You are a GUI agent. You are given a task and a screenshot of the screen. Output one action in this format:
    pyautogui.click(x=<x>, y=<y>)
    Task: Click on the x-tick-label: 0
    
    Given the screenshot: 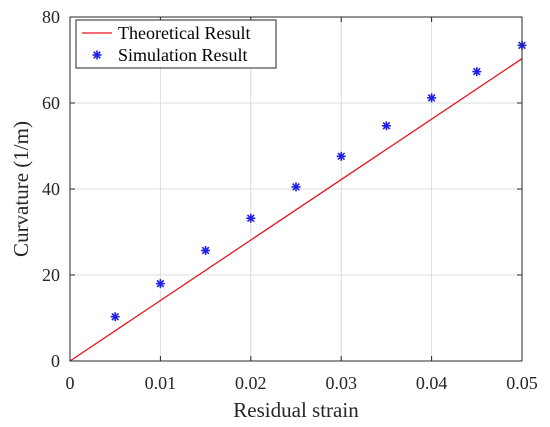 What is the action you would take?
    pyautogui.click(x=70, y=383)
    